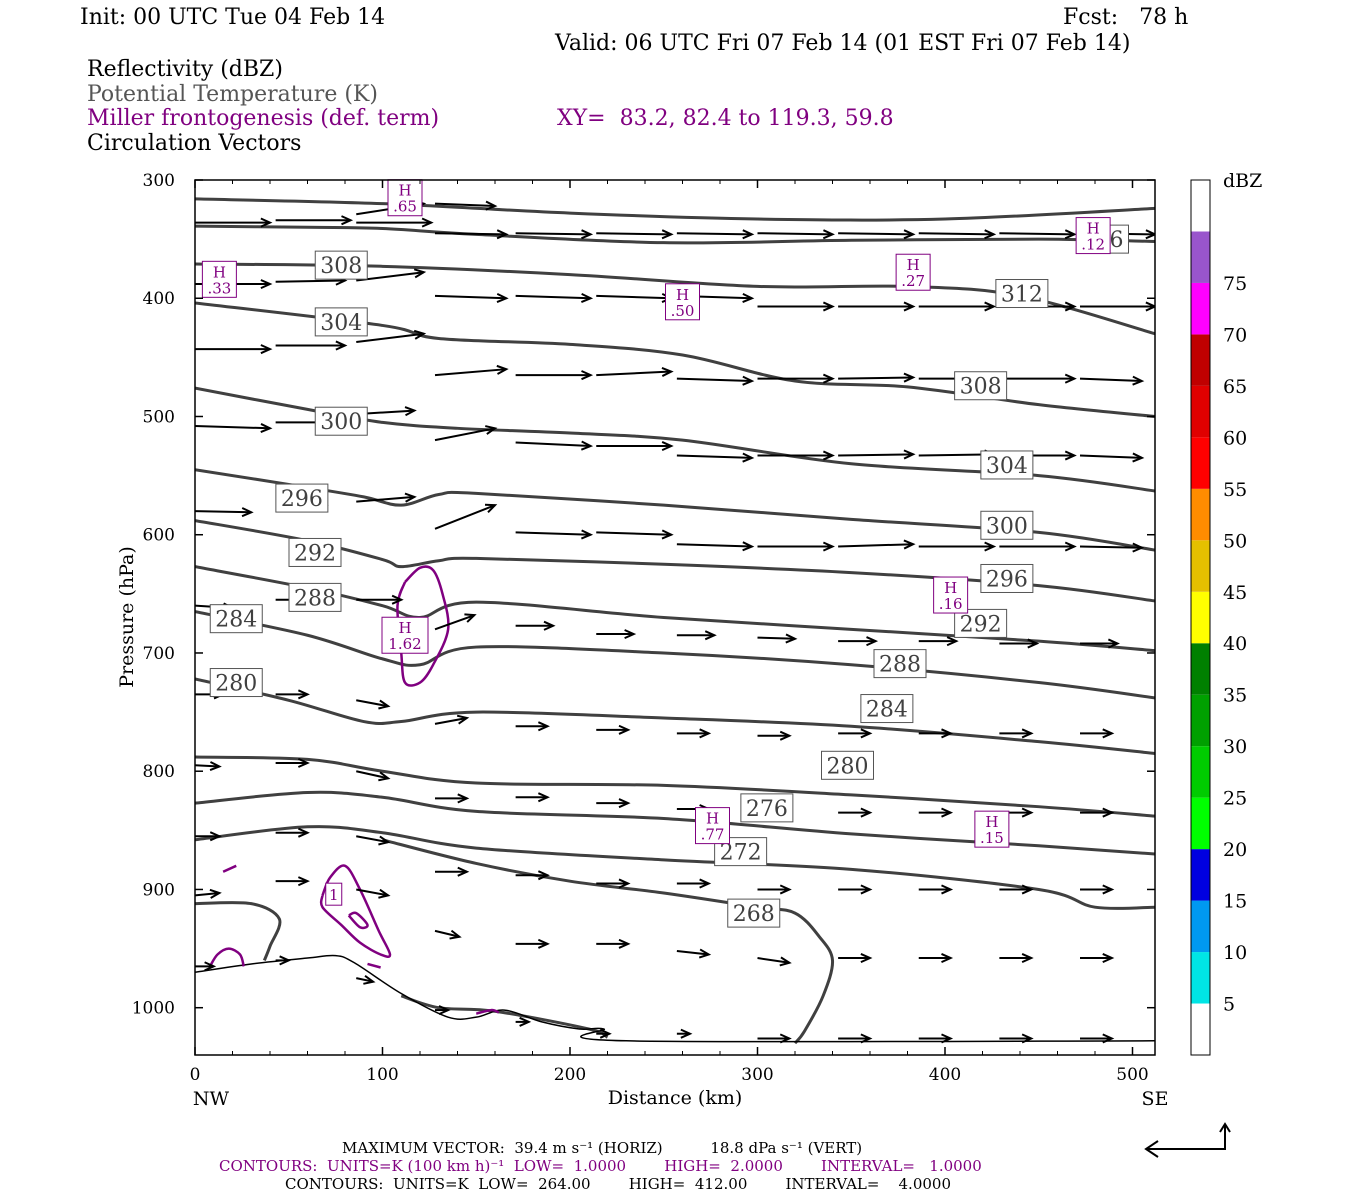  I want to click on colorbar-level-label: 70, so click(1235, 335).